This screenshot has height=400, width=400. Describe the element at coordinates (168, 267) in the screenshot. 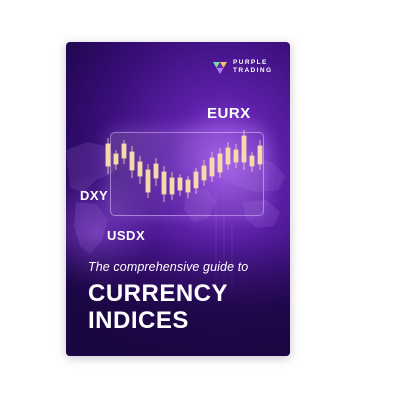

I see `cover-subtitle: The comprehensive guide to` at that location.